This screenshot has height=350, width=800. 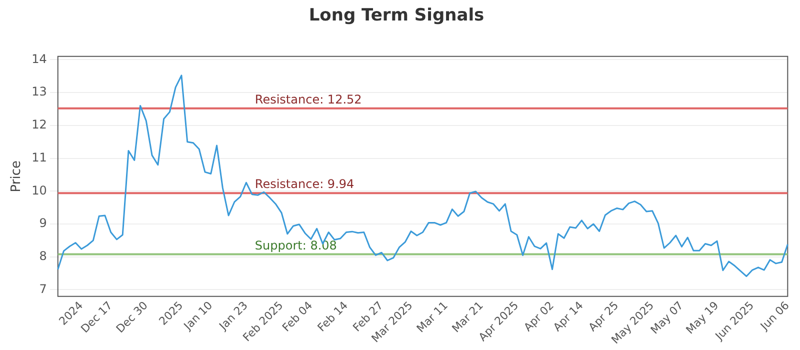 What do you see at coordinates (39, 190) in the screenshot?
I see `y-tick-label: 10` at bounding box center [39, 190].